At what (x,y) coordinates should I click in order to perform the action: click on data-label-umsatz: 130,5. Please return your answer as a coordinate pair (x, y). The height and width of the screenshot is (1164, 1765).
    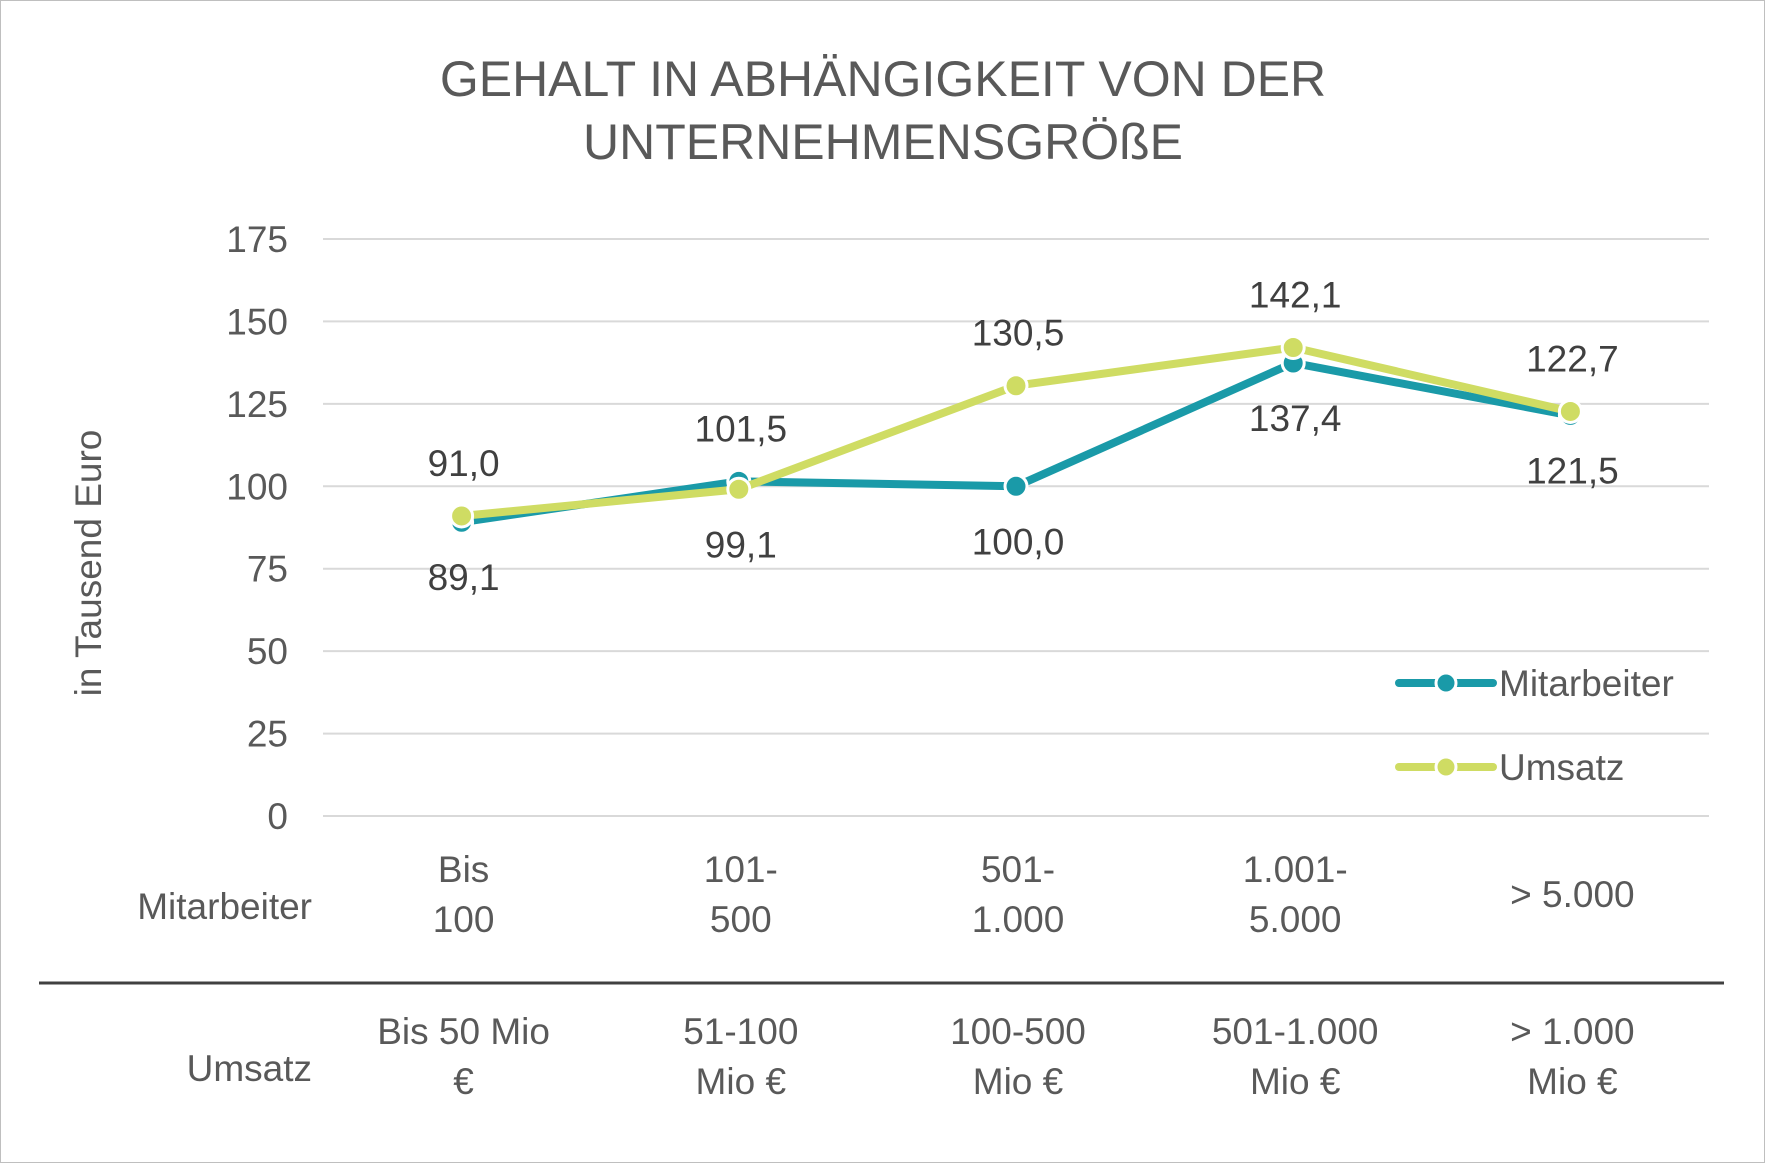
    Looking at the image, I should click on (1018, 333).